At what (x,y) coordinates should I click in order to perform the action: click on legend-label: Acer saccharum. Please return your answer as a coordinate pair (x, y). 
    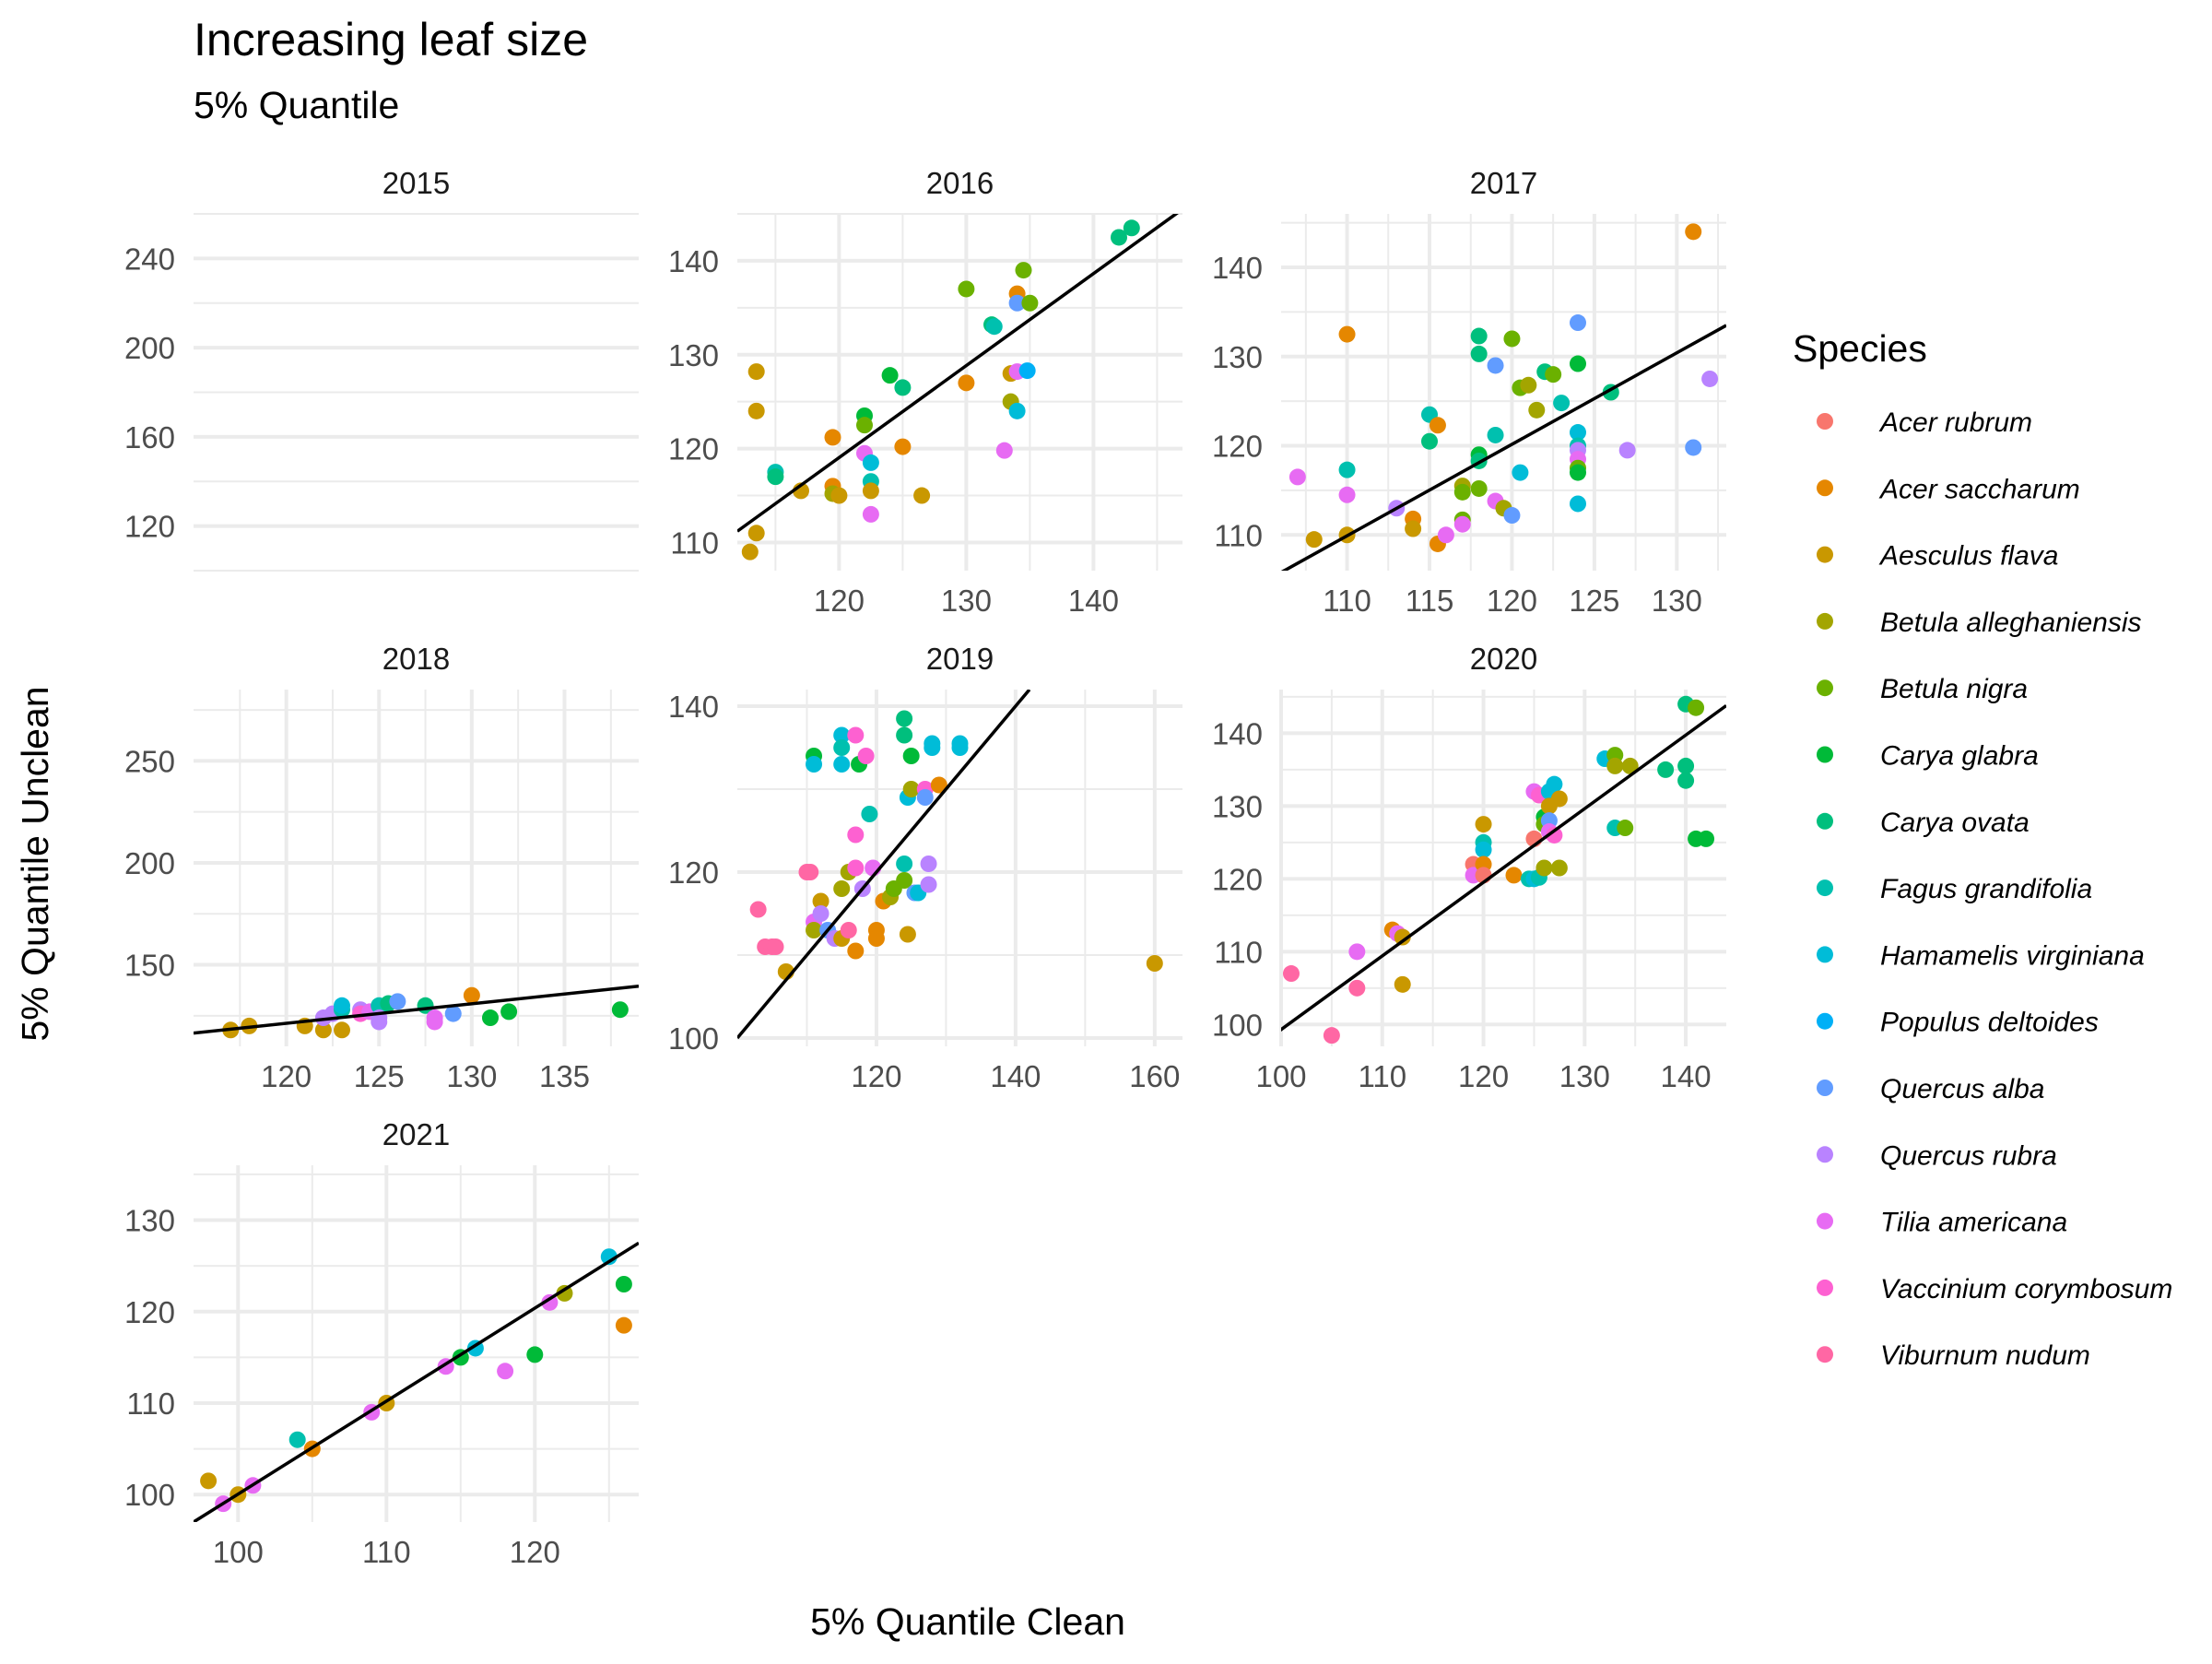
    Looking at the image, I should click on (1979, 489).